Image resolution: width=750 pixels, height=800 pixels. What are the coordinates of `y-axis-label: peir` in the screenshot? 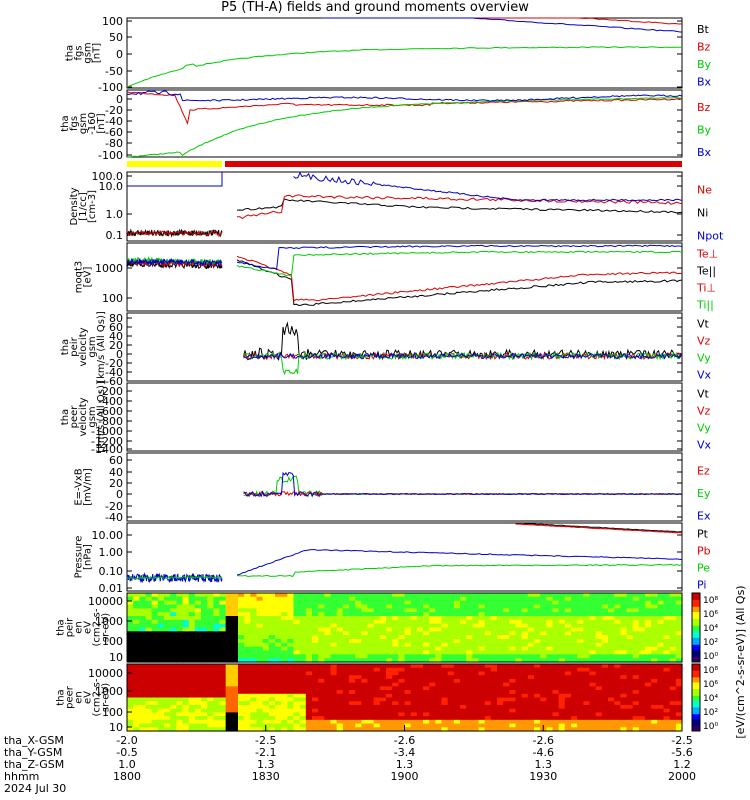 It's located at (74, 346).